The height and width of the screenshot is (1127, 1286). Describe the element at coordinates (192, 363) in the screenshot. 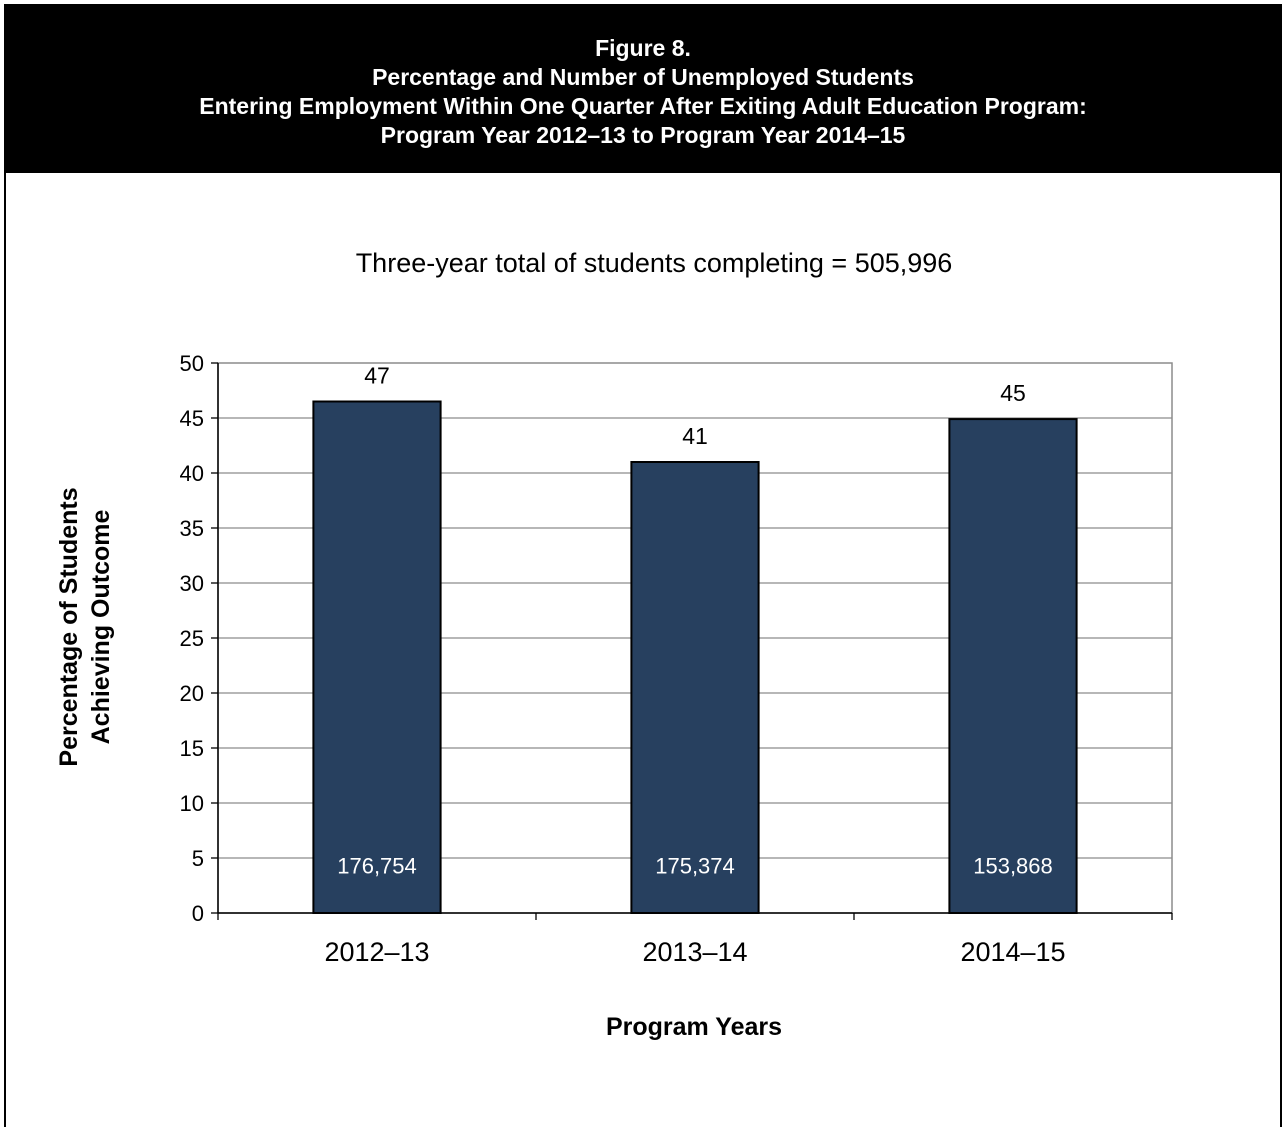

I see `y-tick-label: 50` at that location.